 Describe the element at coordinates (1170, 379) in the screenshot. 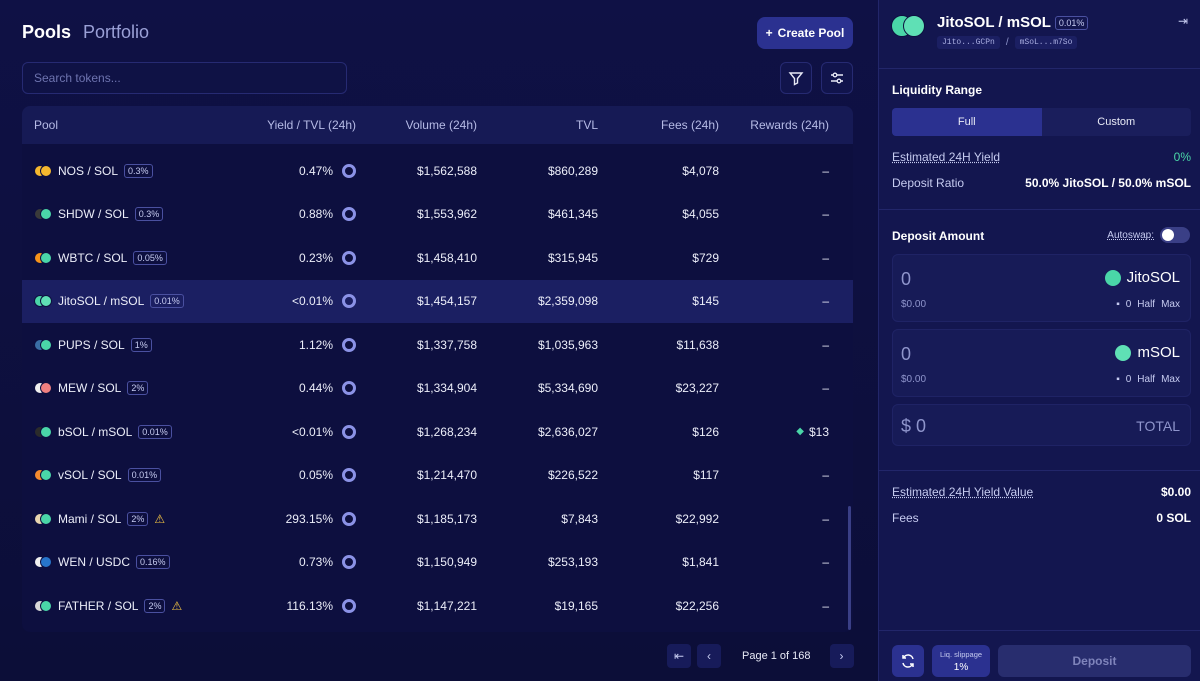

I see `token2-max-button: Max` at that location.